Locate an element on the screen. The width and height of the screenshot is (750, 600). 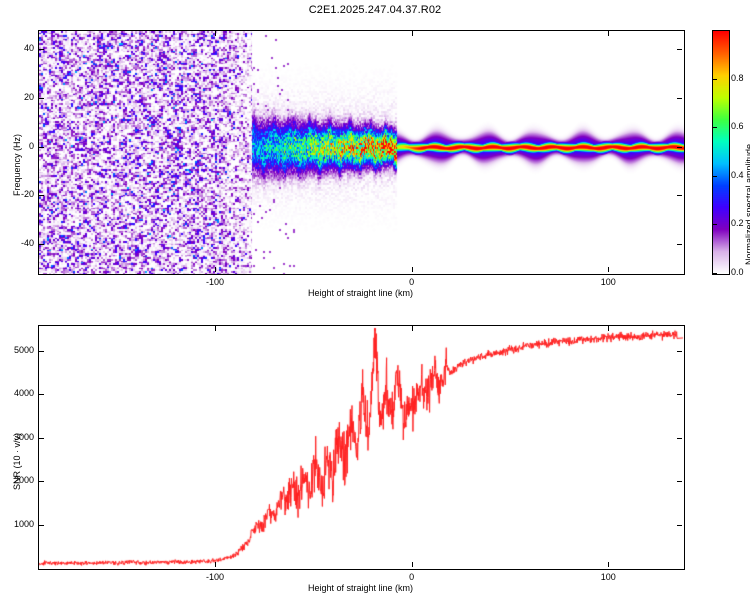
spectrogram-x-axis-title: Height of straight line (km) is located at coordinates (360, 293).